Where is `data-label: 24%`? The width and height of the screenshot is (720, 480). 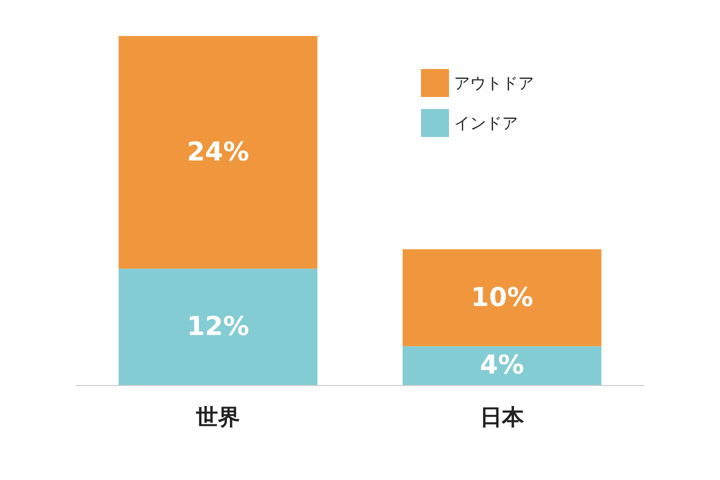
data-label: 24% is located at coordinates (218, 152).